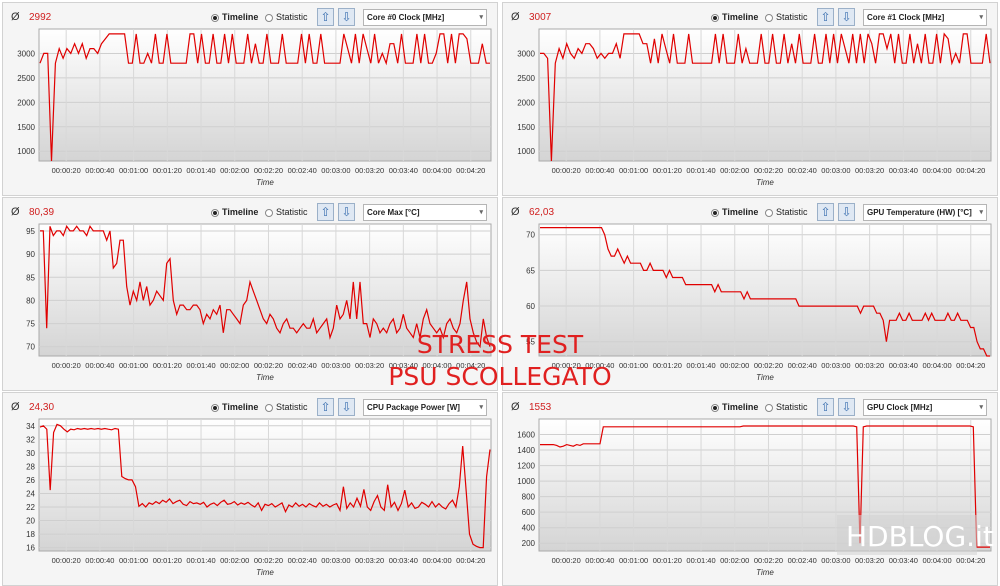  What do you see at coordinates (529, 543) in the screenshot?
I see `y-tick-label: 200` at bounding box center [529, 543].